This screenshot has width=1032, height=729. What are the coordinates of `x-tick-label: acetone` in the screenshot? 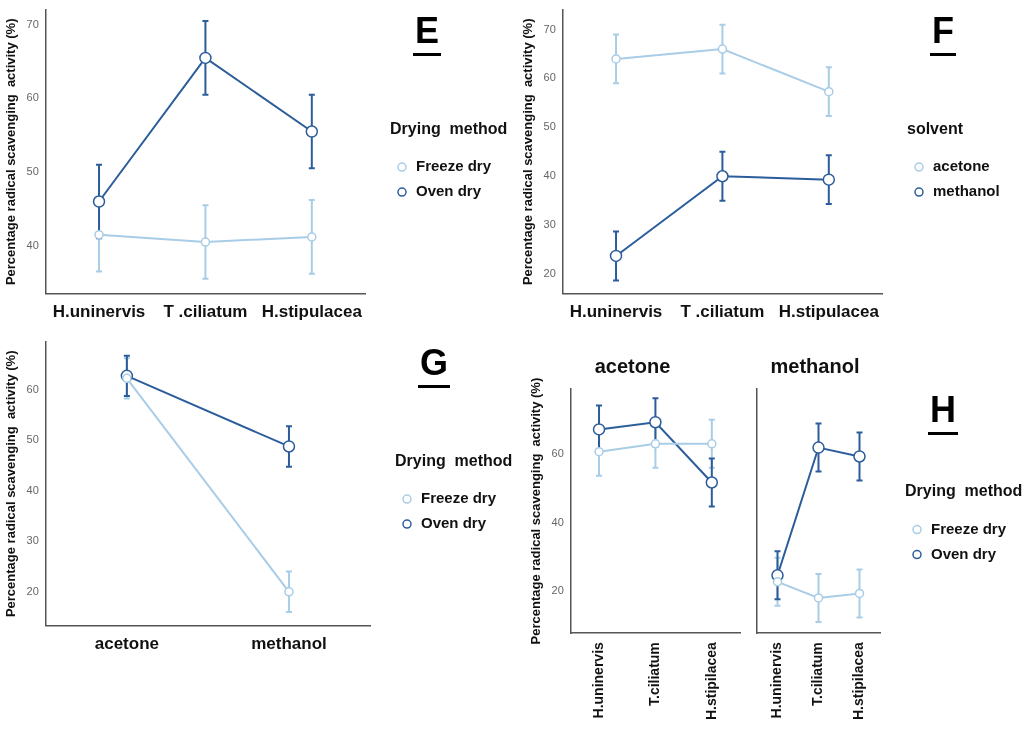 It's located at (126, 644).